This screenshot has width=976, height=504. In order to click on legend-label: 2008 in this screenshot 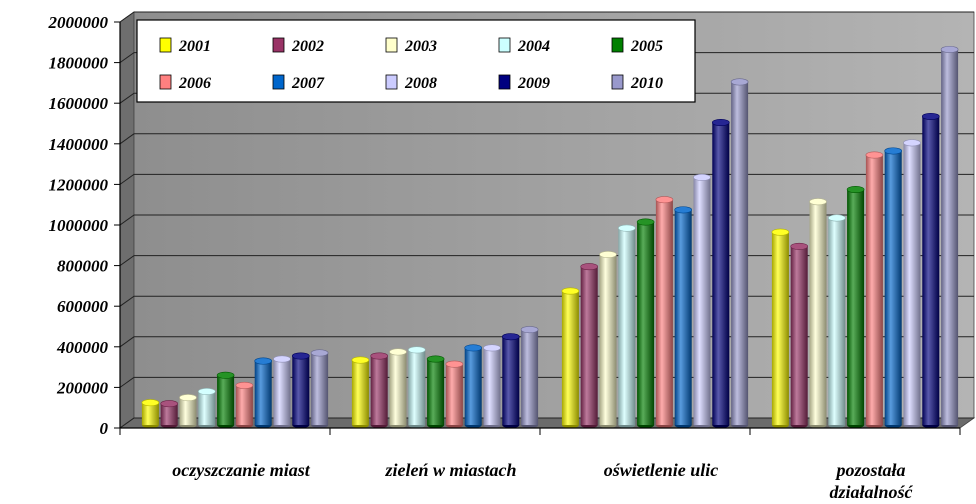, I will do `click(420, 83)`.